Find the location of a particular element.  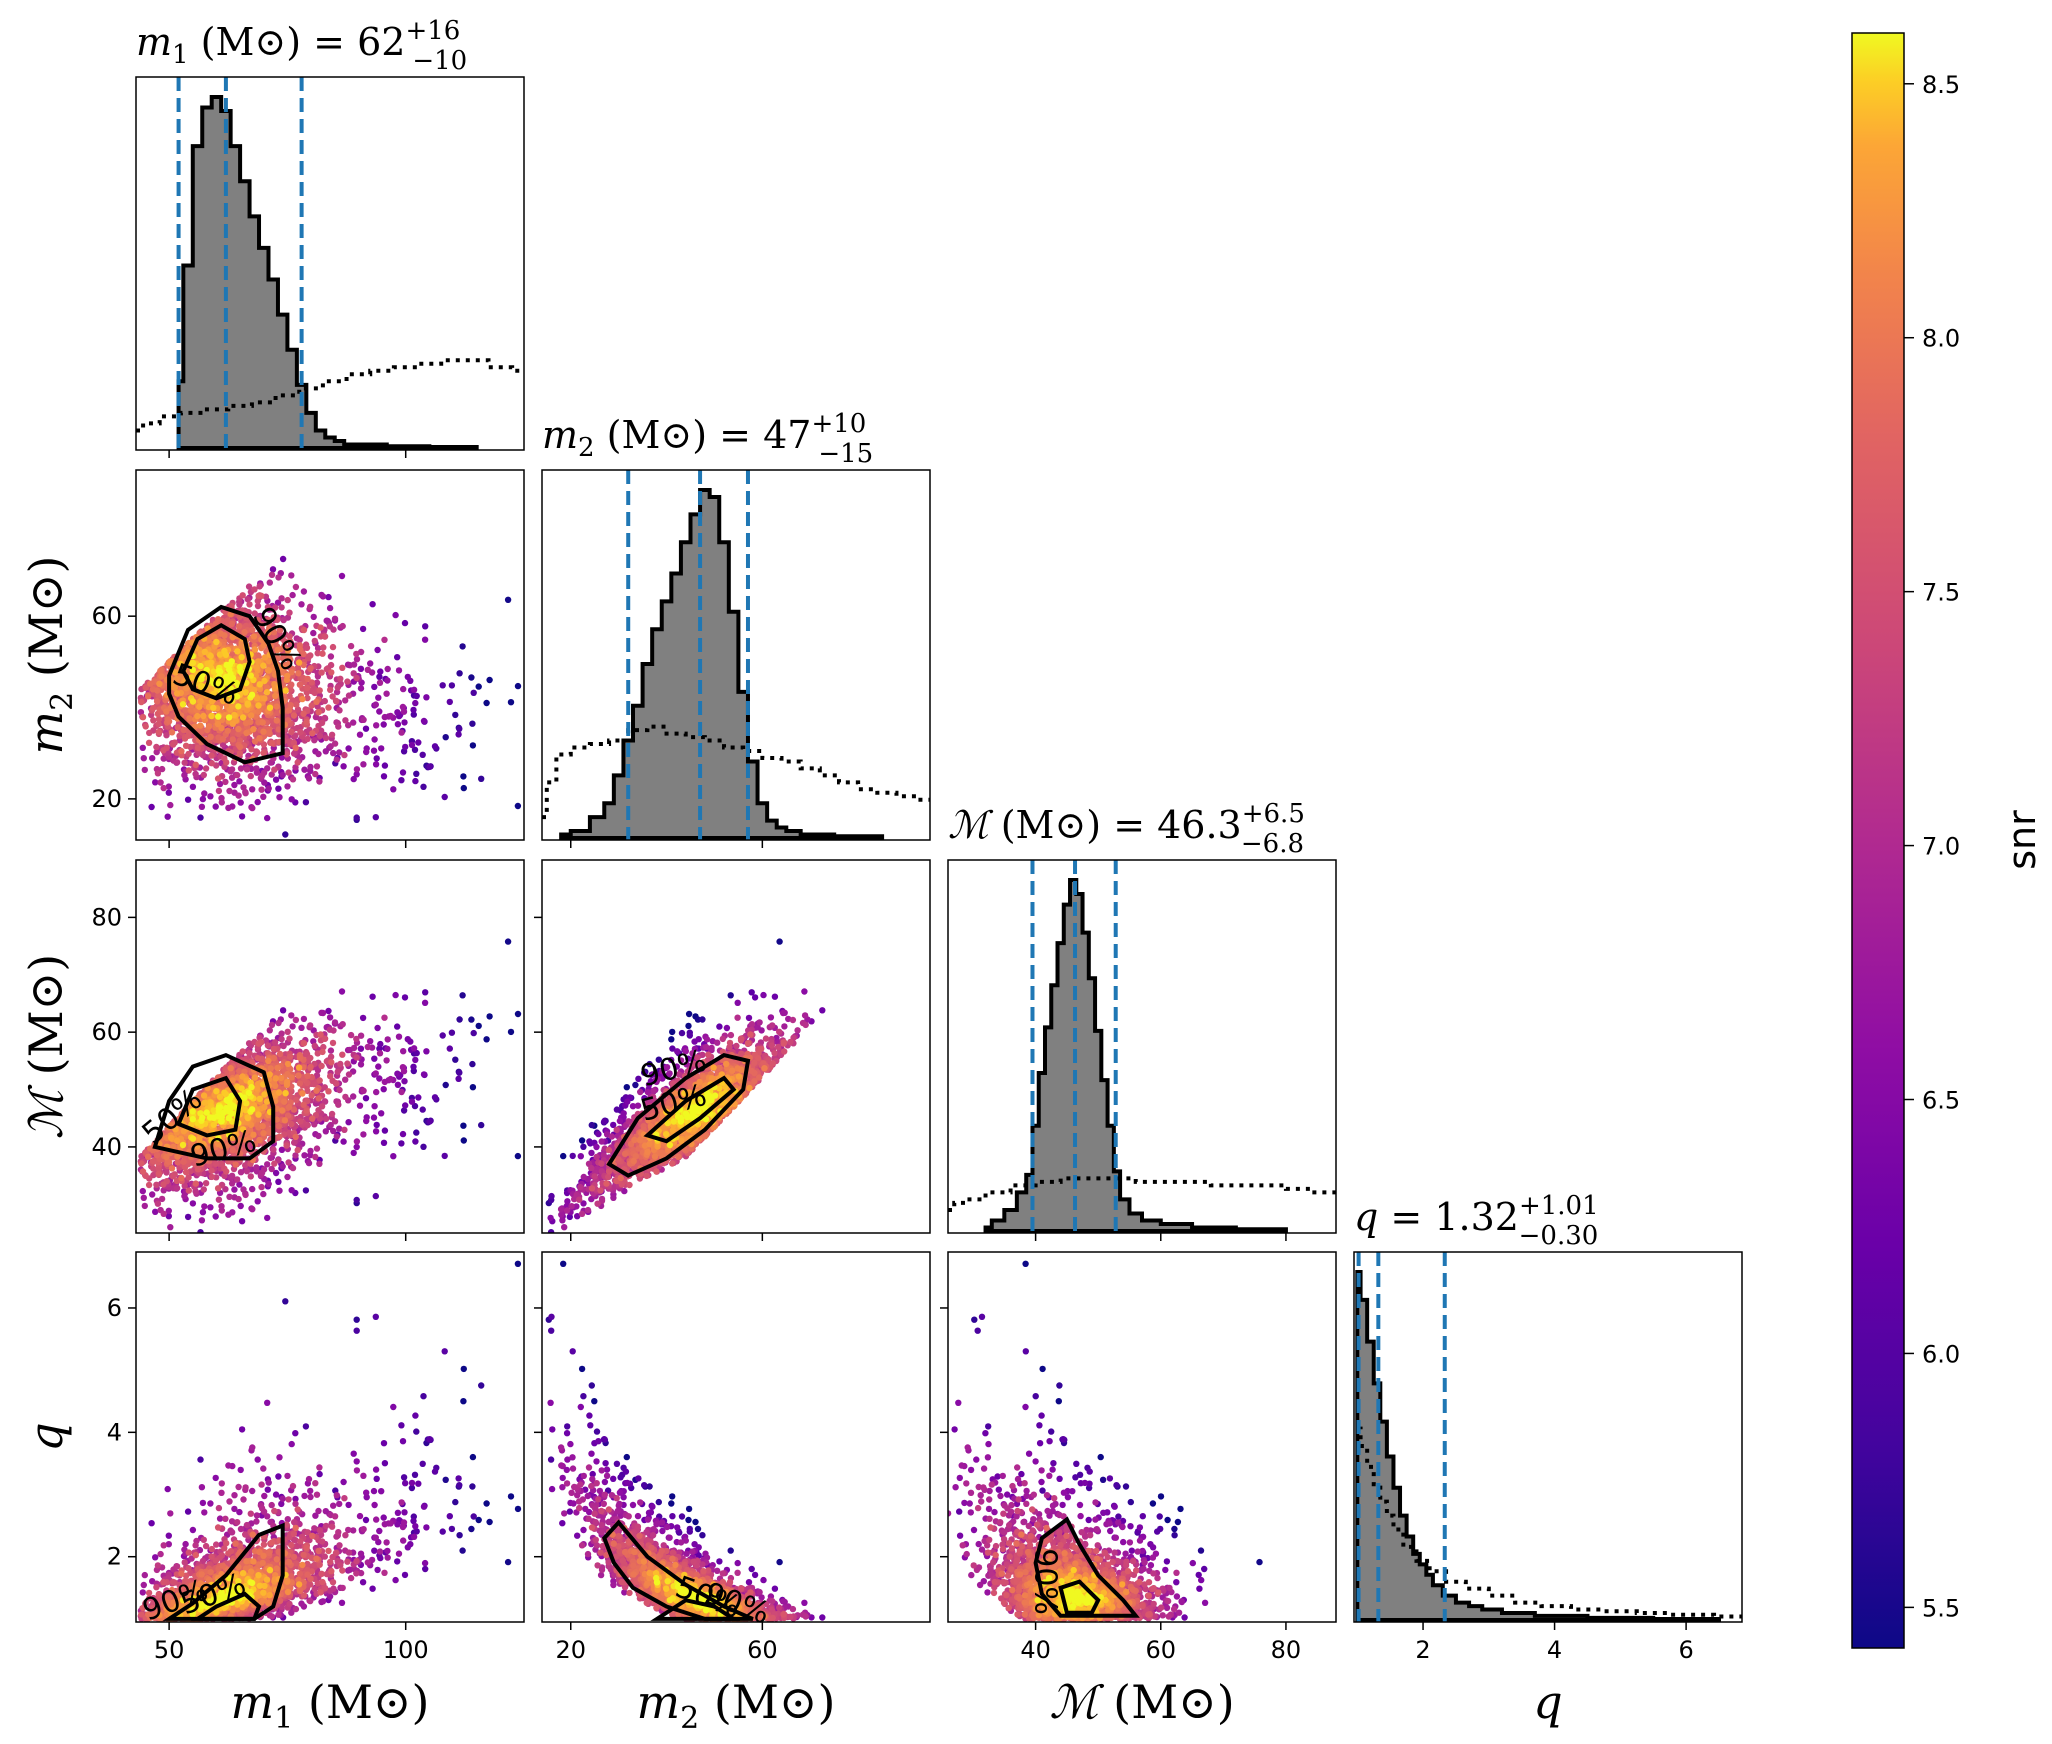

x-ticks-mc is located at coordinates (1160, 1237).